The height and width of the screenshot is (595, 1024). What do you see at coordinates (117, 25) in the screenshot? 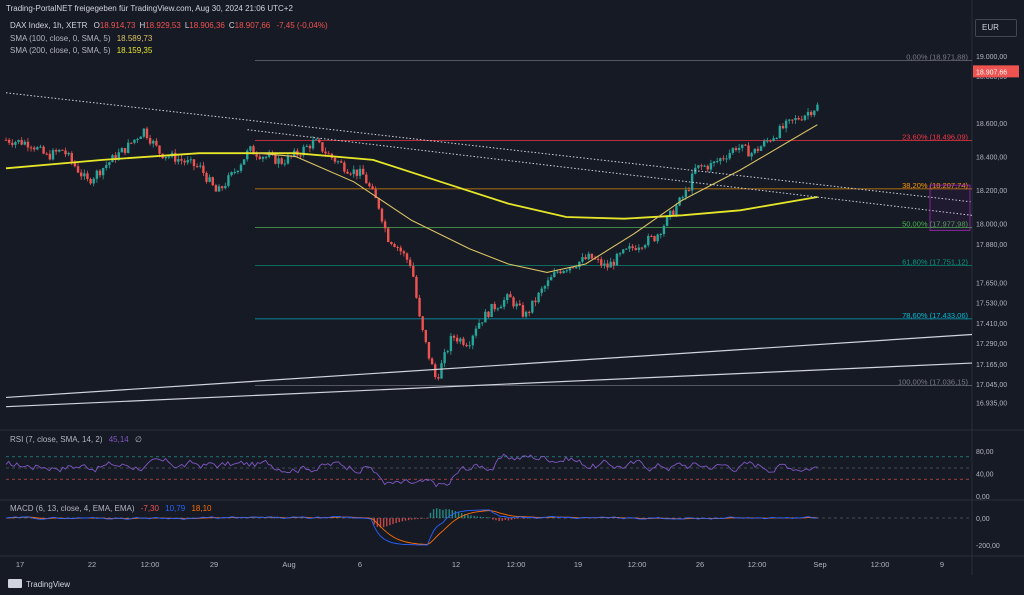
I see `ohlc-value-O: 18.914,73` at bounding box center [117, 25].